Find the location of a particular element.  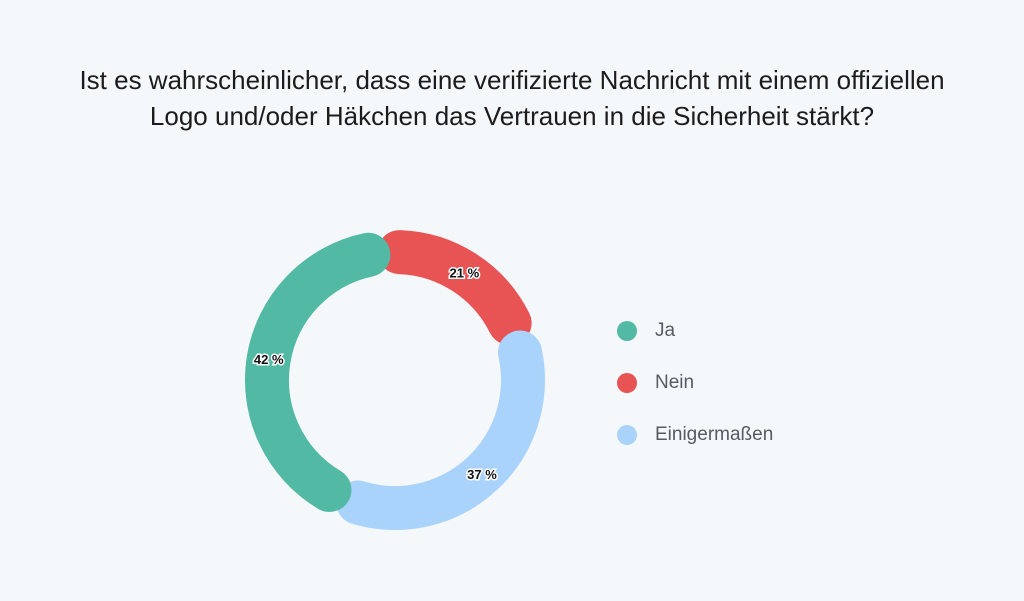

slice-nein is located at coordinates (454, 288).